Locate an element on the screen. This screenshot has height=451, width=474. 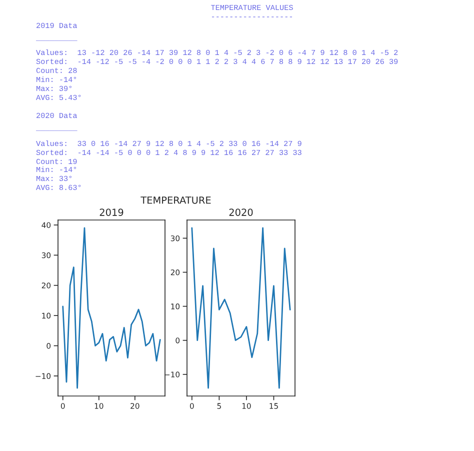
text: TEMPERATURE is located at coordinates (175, 200).